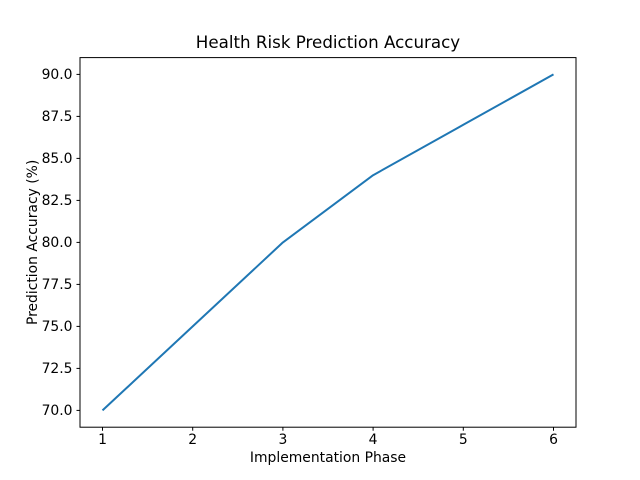  What do you see at coordinates (57, 327) in the screenshot?
I see `y-tick-label: 75.0` at bounding box center [57, 327].